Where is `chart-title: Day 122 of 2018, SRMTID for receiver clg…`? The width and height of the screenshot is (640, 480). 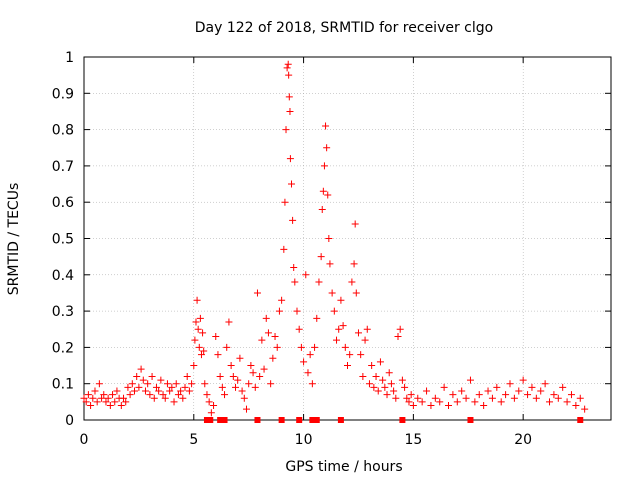 chart-title: Day 122 of 2018, SRMTID for receiver clg… is located at coordinates (344, 28).